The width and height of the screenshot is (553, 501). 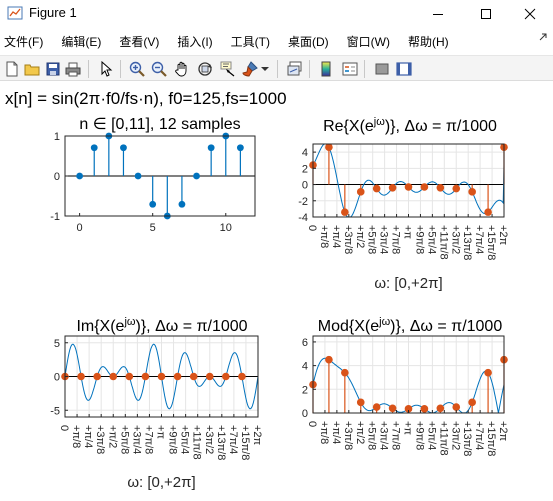 I want to click on x-tick-label: +3π/4, so click(x=384, y=239).